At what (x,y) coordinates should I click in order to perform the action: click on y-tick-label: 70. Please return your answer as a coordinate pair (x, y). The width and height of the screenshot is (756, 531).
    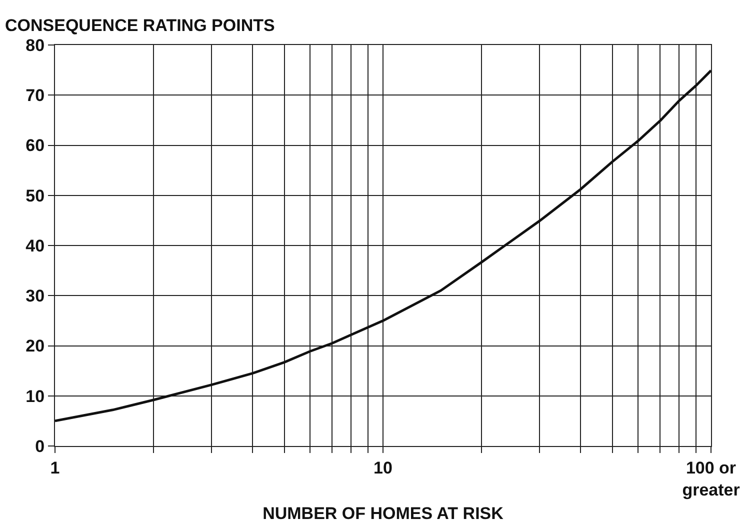
    Looking at the image, I should click on (35, 96).